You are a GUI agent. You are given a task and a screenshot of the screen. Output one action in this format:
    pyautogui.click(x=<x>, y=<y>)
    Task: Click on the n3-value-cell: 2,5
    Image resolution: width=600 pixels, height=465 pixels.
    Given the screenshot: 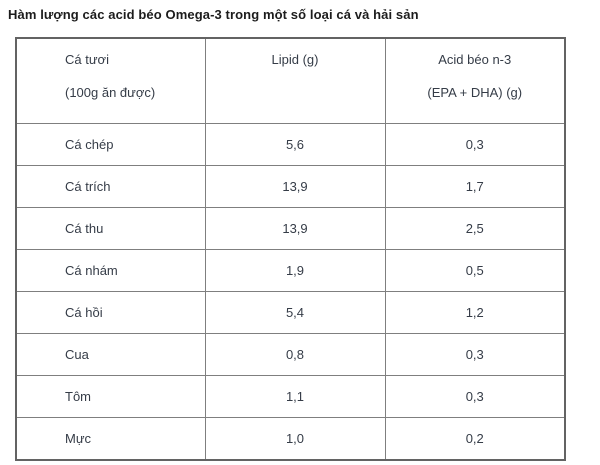 What is the action you would take?
    pyautogui.click(x=475, y=228)
    